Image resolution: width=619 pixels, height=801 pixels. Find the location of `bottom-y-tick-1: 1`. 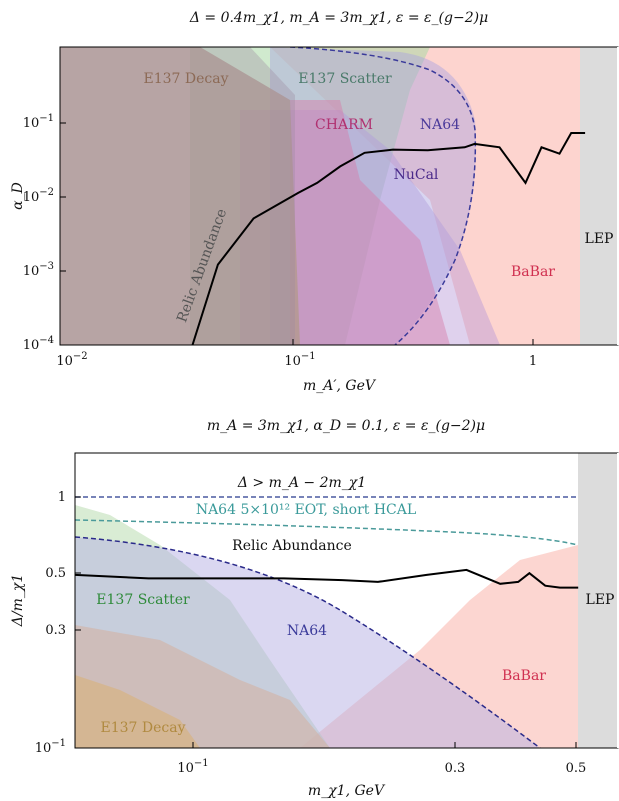

bottom-y-tick-1: 1 is located at coordinates (62, 497).